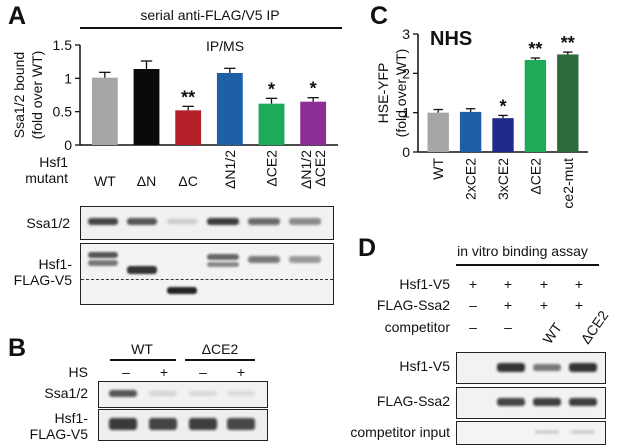 The height and width of the screenshot is (445, 617). Describe the element at coordinates (451, 39) in the screenshot. I see `panel-c-inset-title: NHS` at that location.